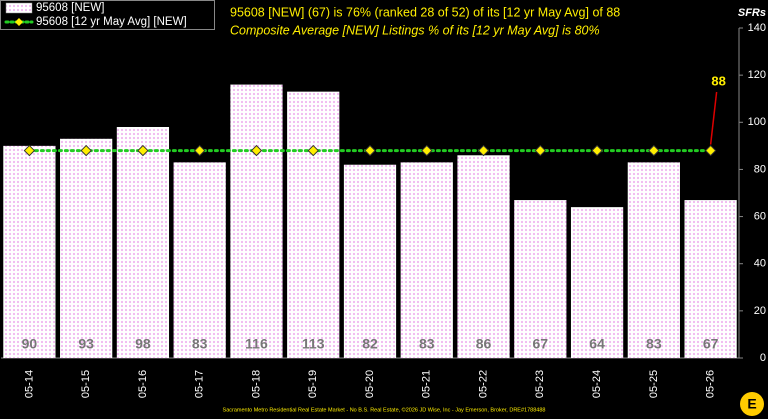 This screenshot has width=768, height=419. I want to click on legend-box, so click(107, 15).